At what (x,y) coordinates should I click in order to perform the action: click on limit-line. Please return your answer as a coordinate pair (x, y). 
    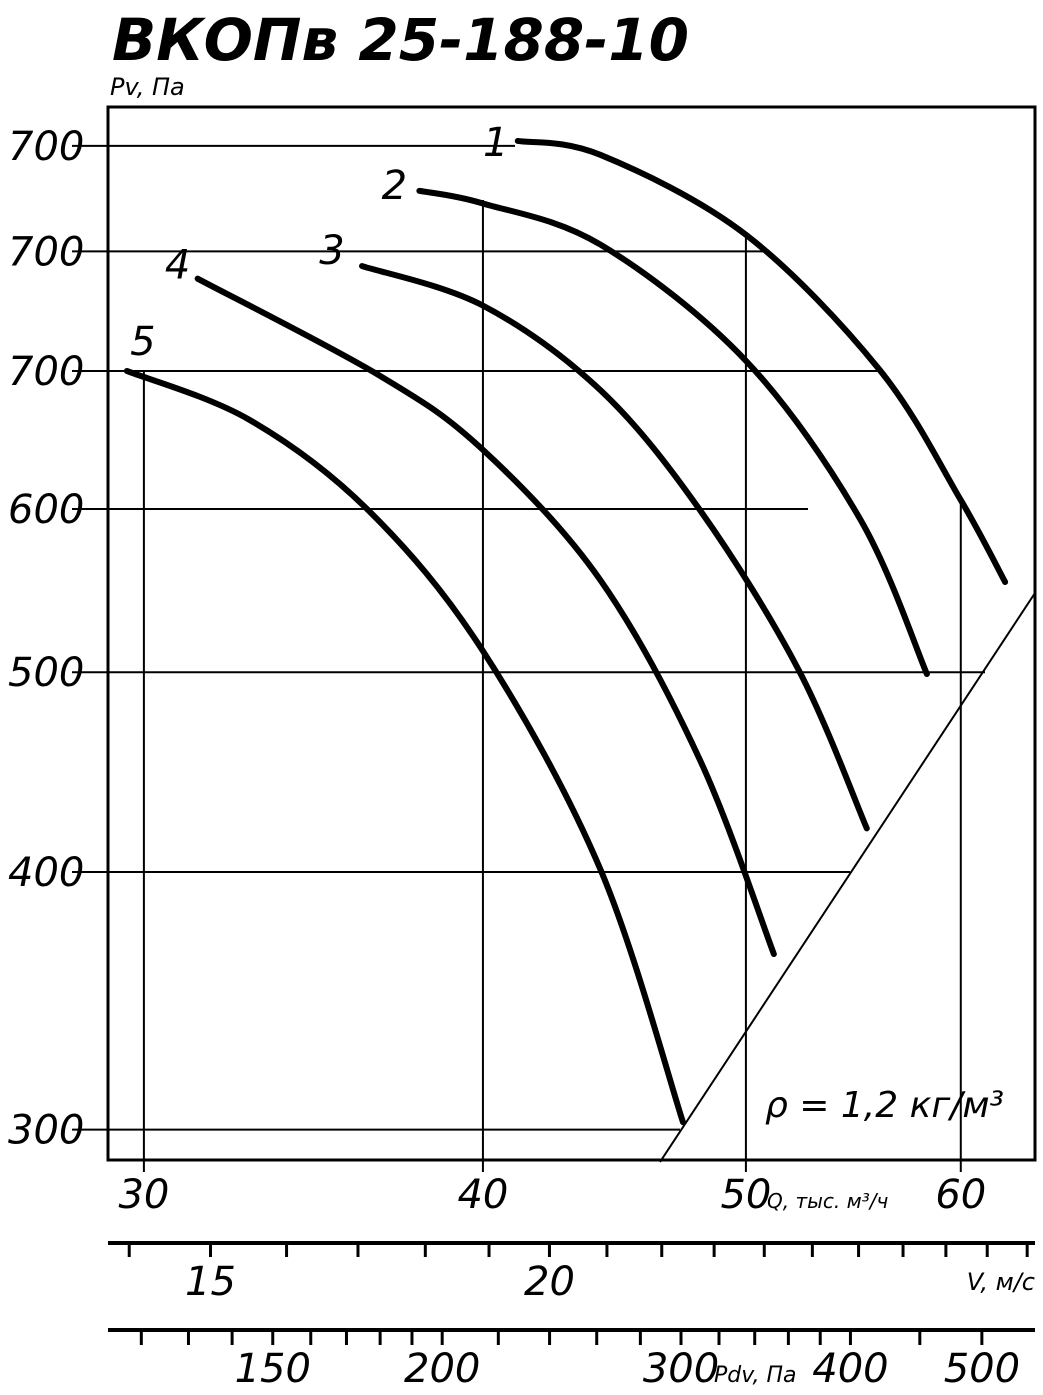
    Looking at the image, I should click on (847, 877).